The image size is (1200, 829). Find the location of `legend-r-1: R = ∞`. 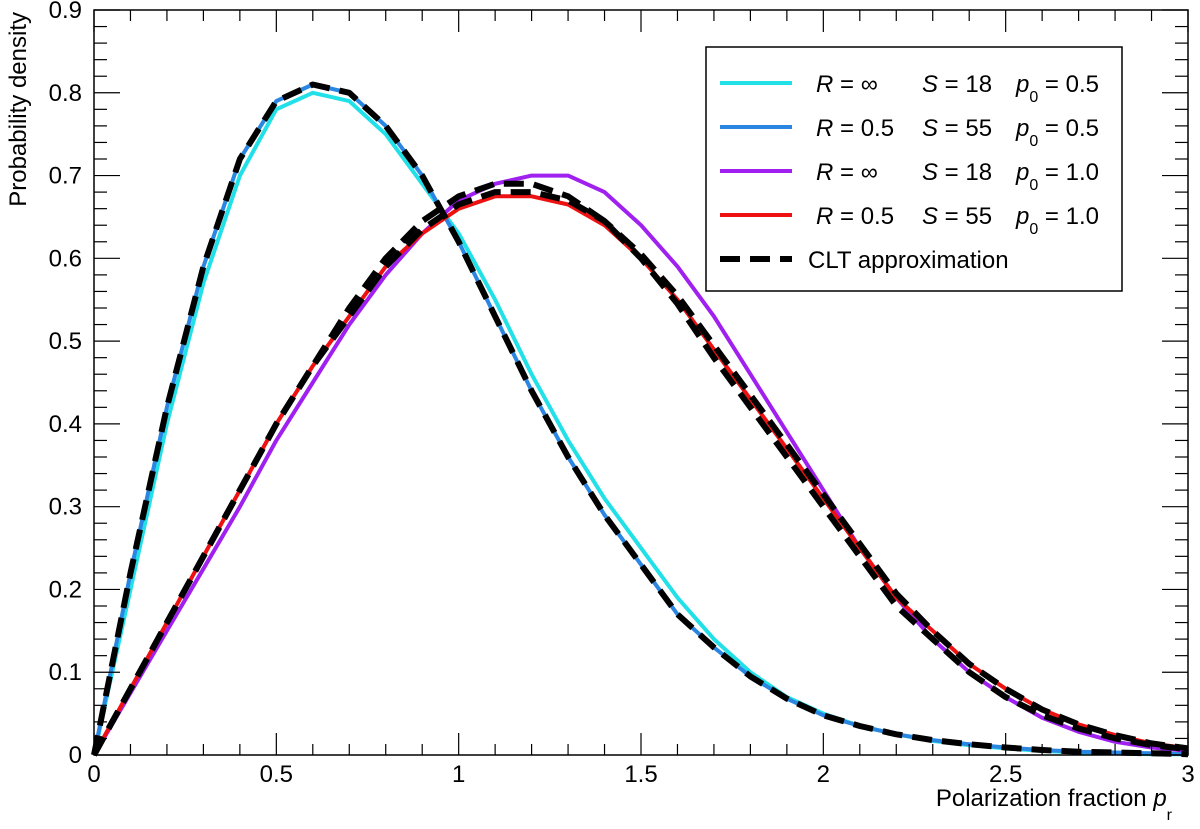

legend-r-1: R = ∞ is located at coordinates (847, 84).